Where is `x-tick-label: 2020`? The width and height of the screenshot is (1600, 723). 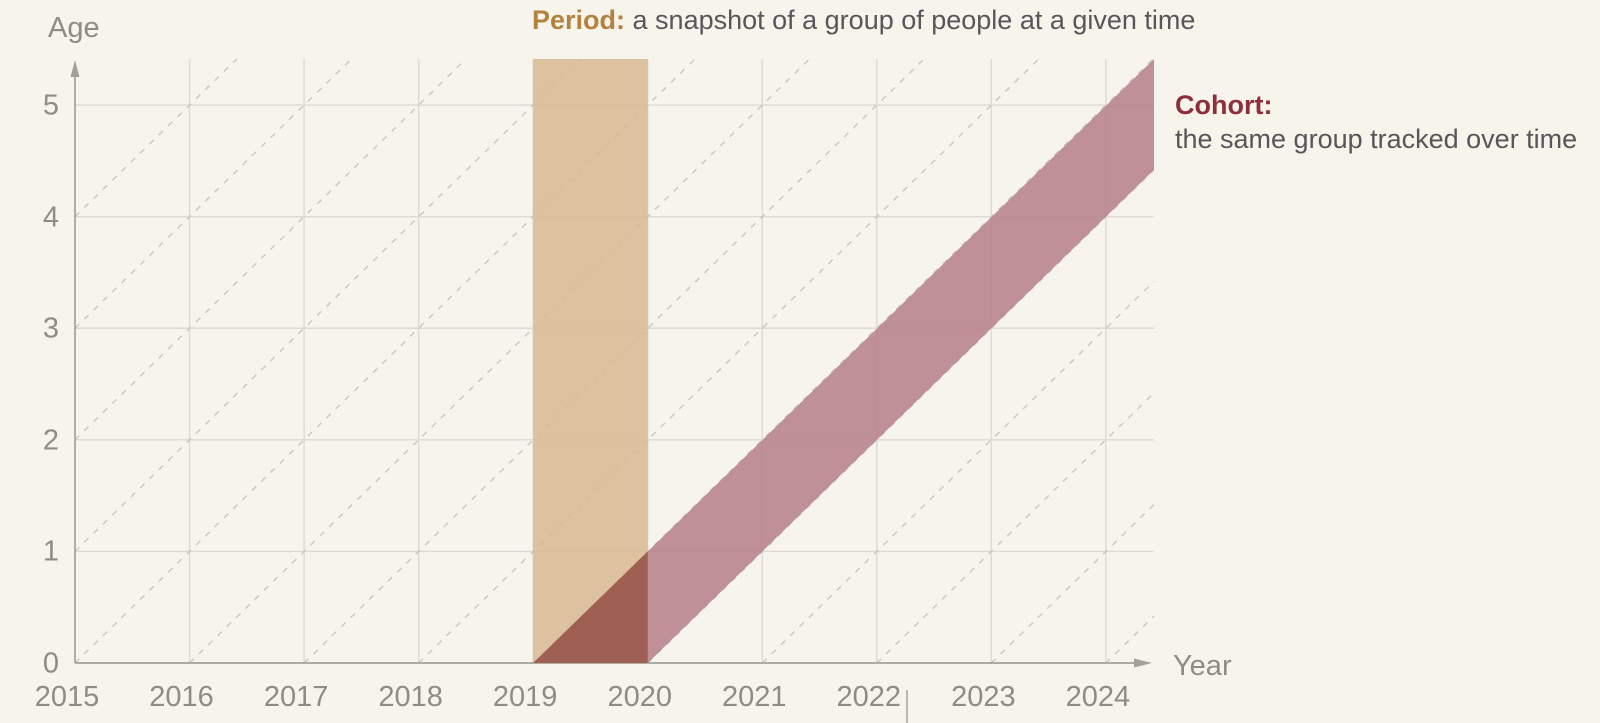 x-tick-label: 2020 is located at coordinates (639, 697).